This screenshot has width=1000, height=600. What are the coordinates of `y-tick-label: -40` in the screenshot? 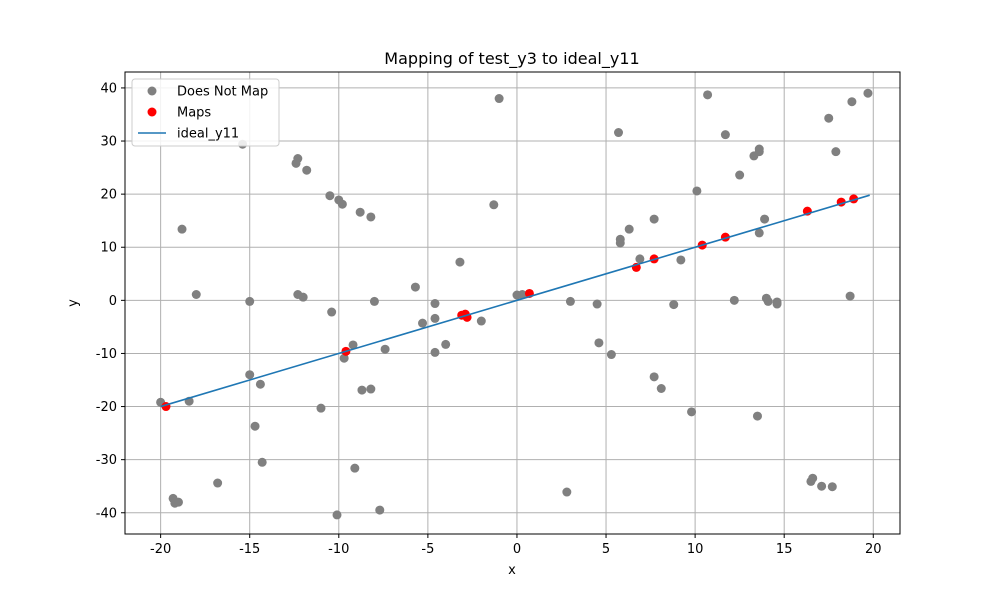 It's located at (106, 513).